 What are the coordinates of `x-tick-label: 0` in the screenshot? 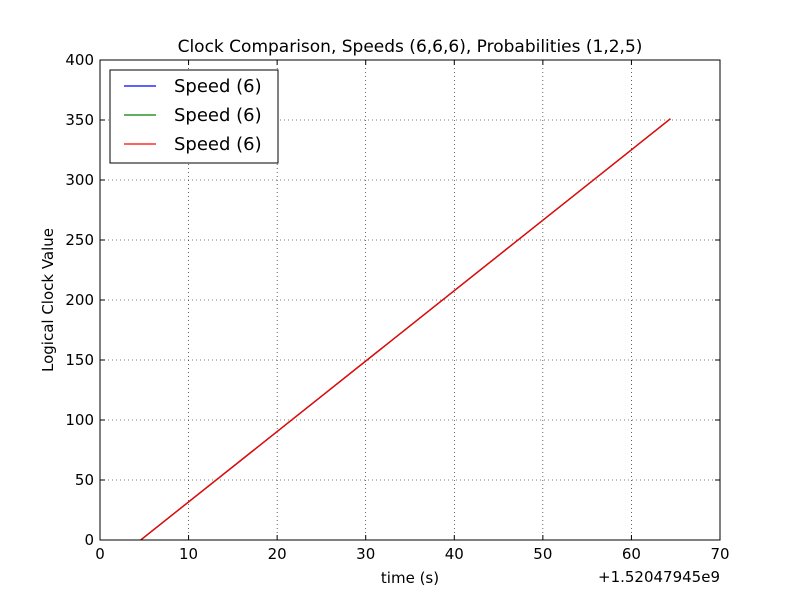 It's located at (100, 554).